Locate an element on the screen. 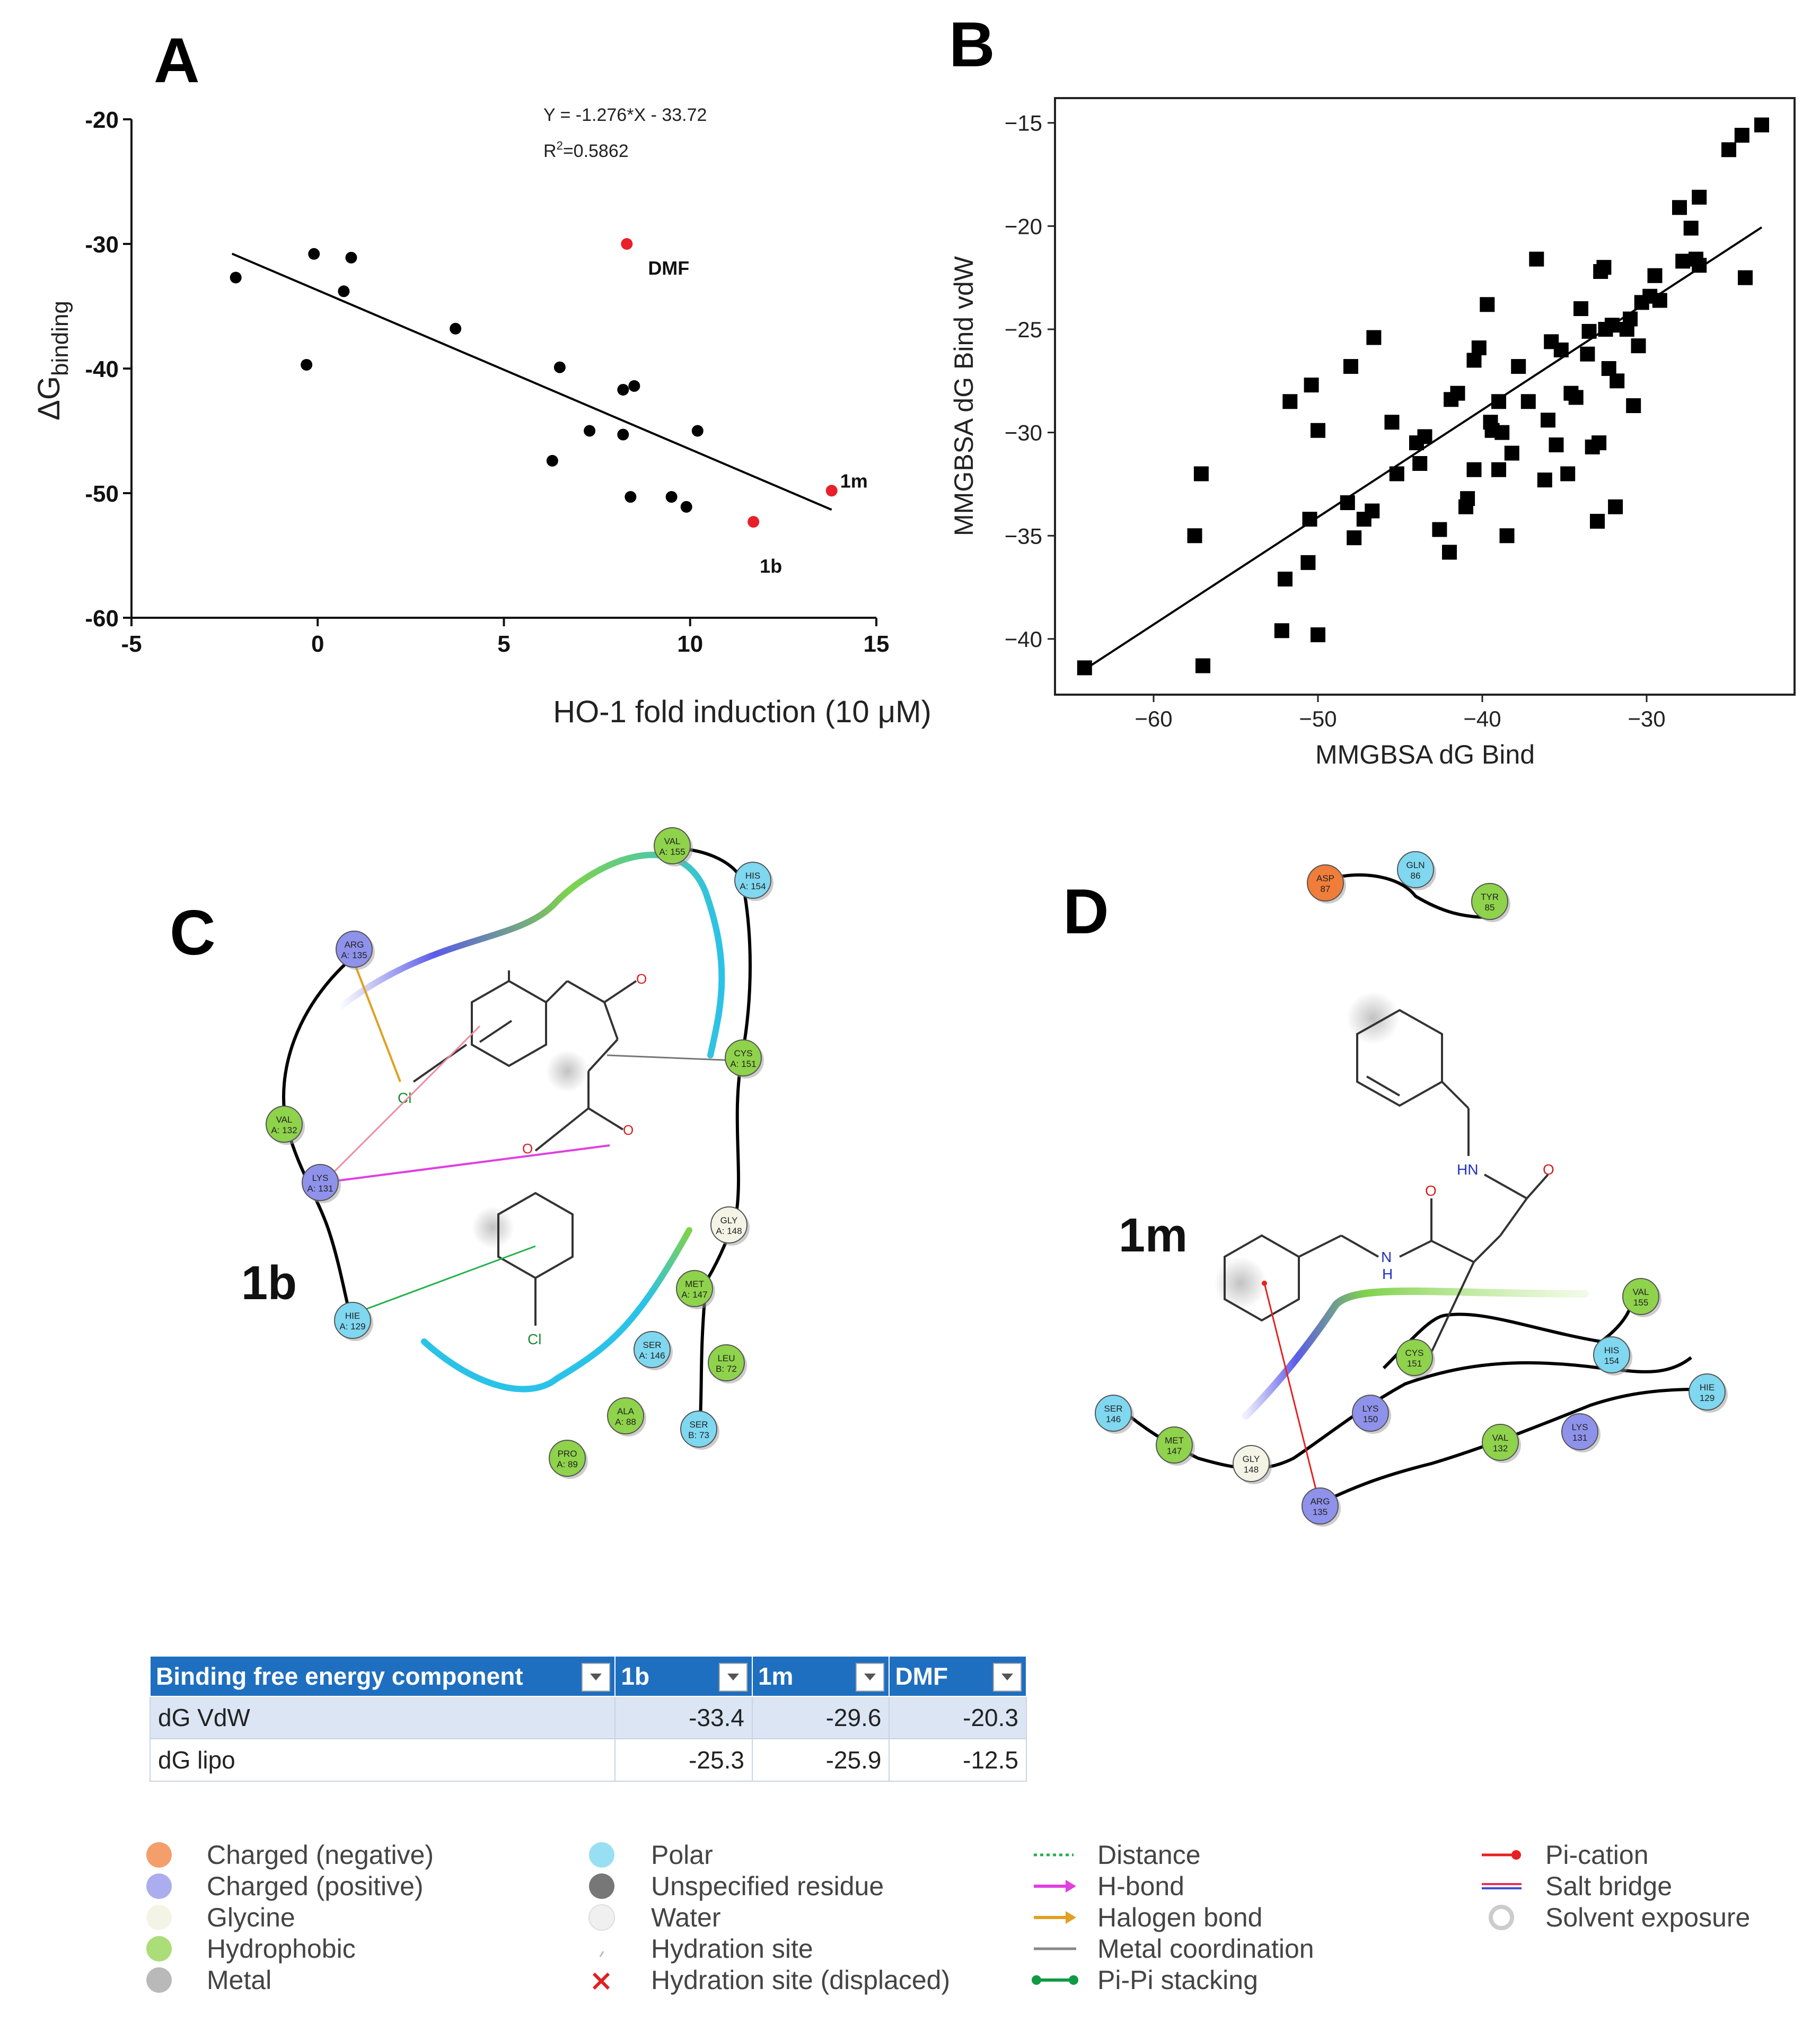 The image size is (1820, 2023). residue-name: LEU is located at coordinates (726, 1358).